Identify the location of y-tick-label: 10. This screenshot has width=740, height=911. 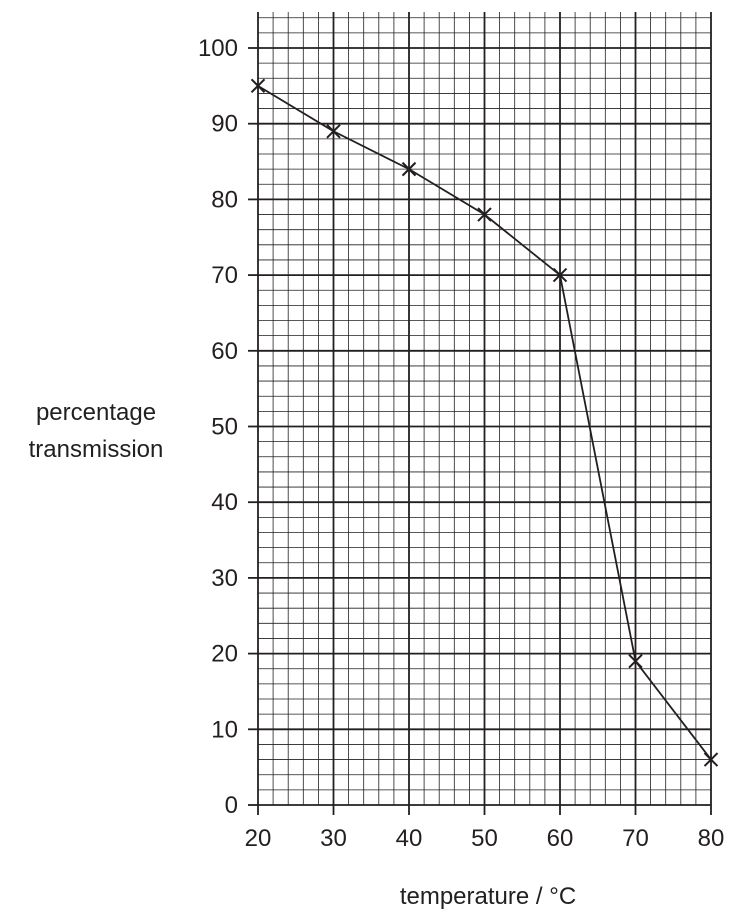
(224, 729).